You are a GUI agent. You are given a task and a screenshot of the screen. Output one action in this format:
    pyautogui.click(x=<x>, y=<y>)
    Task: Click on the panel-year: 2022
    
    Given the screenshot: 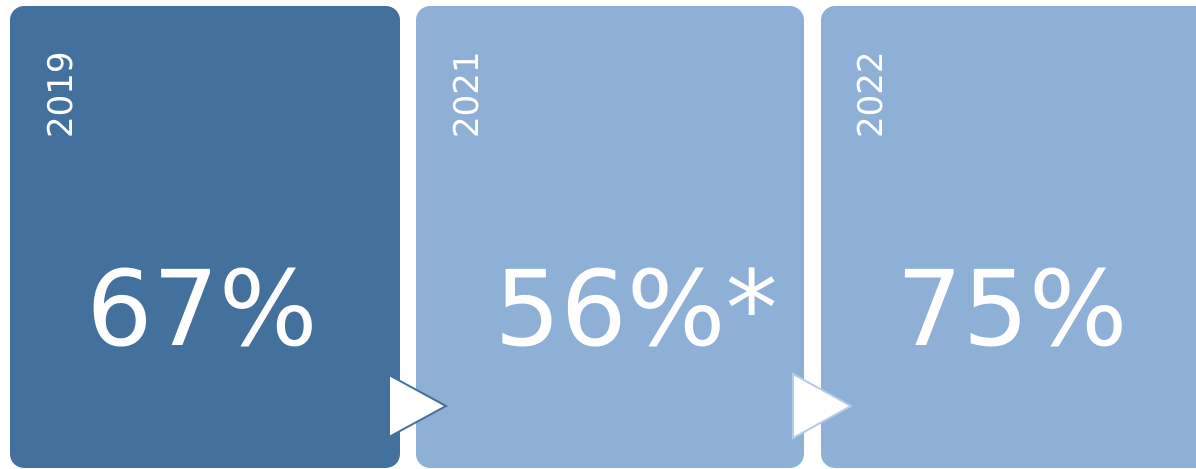 What is the action you would take?
    pyautogui.click(x=871, y=94)
    